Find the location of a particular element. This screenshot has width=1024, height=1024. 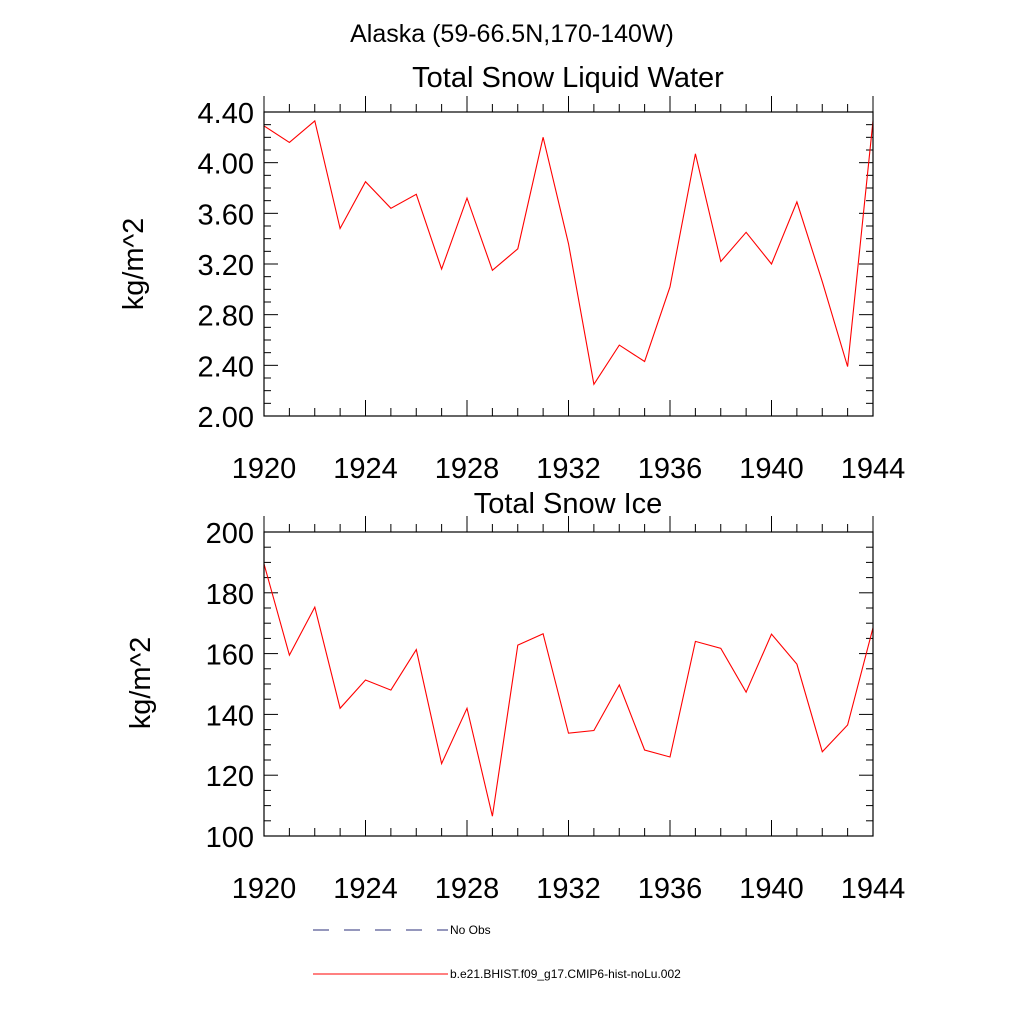

legend-label: b.e21.BHIST.f09_g17.CMIP6-hist-noLu.002 is located at coordinates (565, 974).